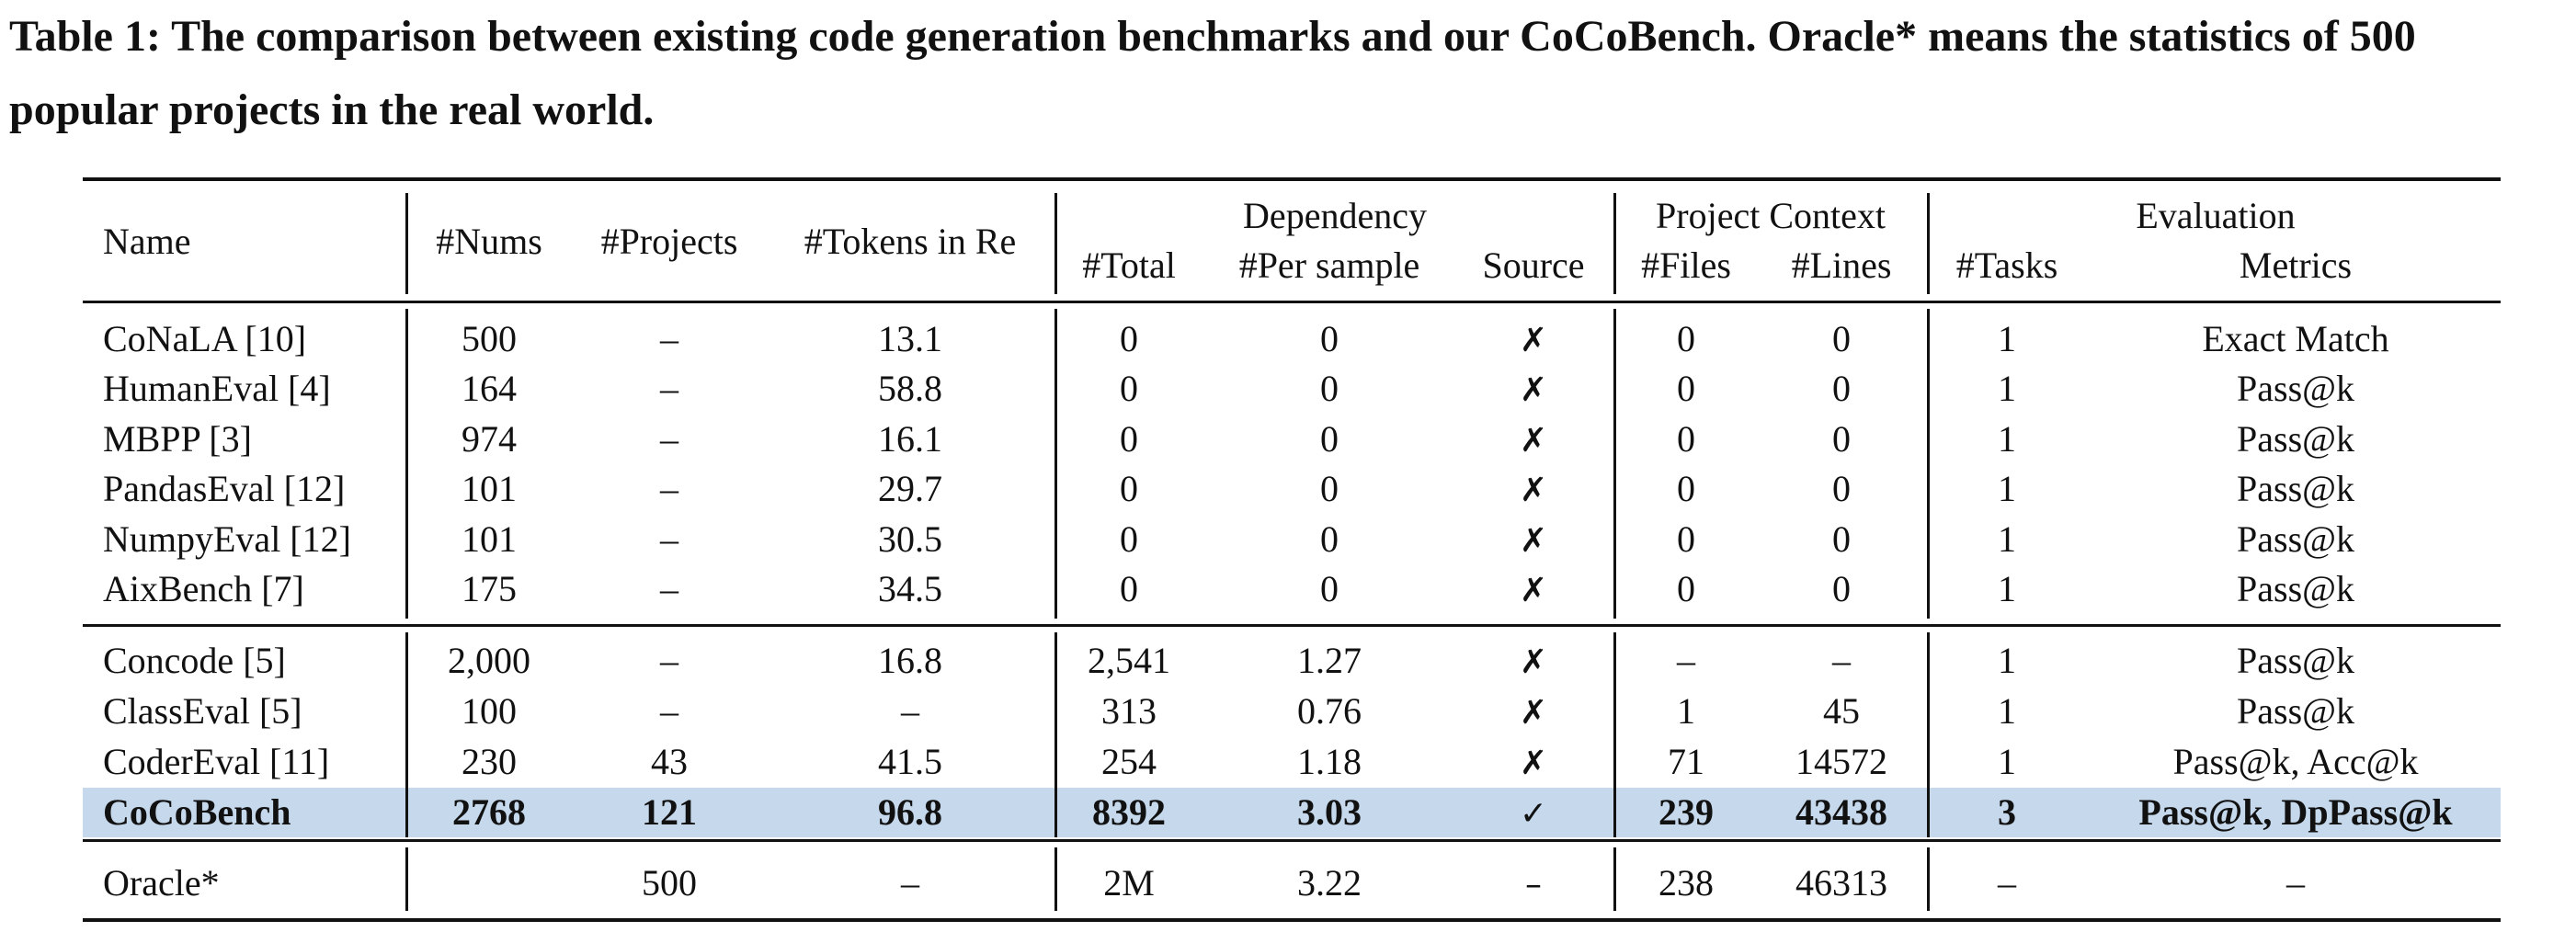 Image resolution: width=2576 pixels, height=932 pixels. What do you see at coordinates (910, 711) in the screenshot?
I see `cell-tokens: –` at bounding box center [910, 711].